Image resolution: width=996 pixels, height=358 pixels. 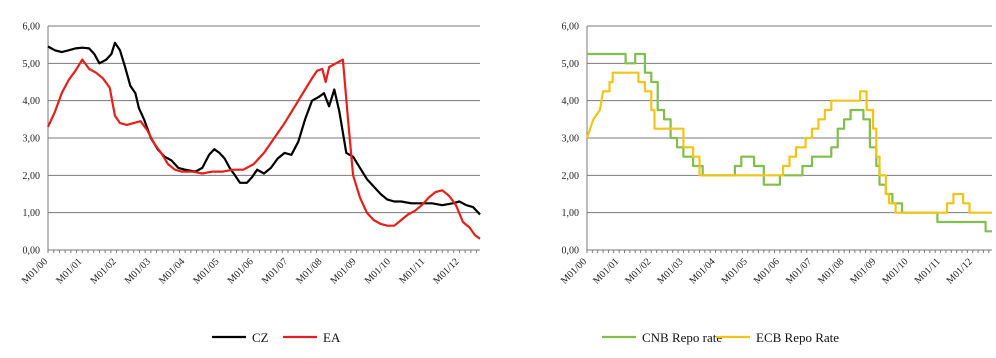 What do you see at coordinates (332, 337) in the screenshot?
I see `legend-label: EA` at bounding box center [332, 337].